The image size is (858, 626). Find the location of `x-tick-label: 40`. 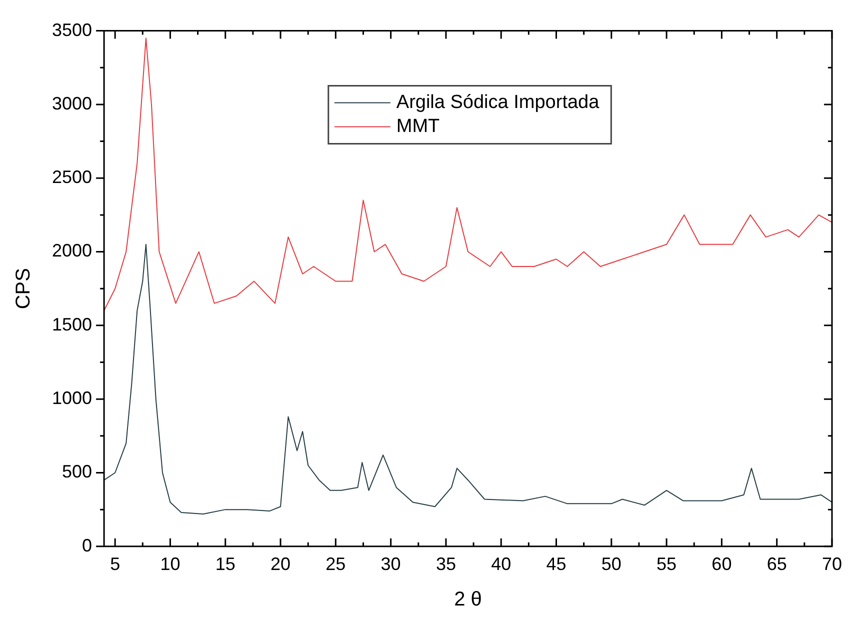

x-tick-label: 40 is located at coordinates (501, 564).